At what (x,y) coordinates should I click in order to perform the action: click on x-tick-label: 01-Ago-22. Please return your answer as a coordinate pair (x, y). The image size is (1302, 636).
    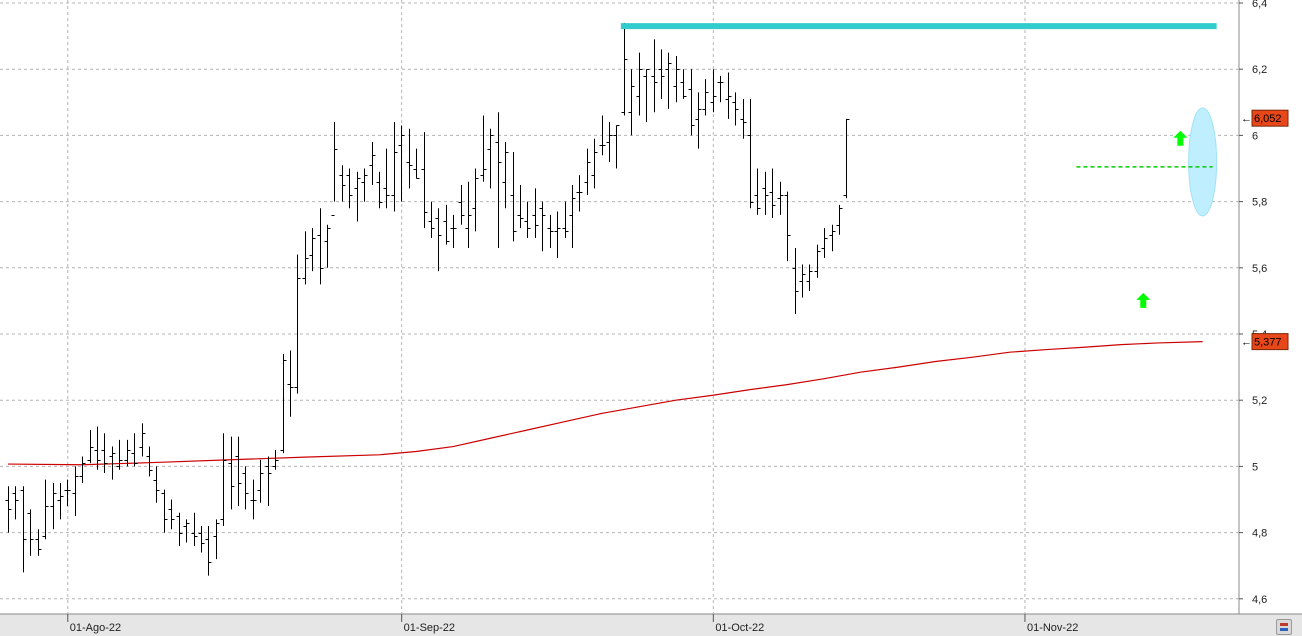
    Looking at the image, I should click on (95, 628).